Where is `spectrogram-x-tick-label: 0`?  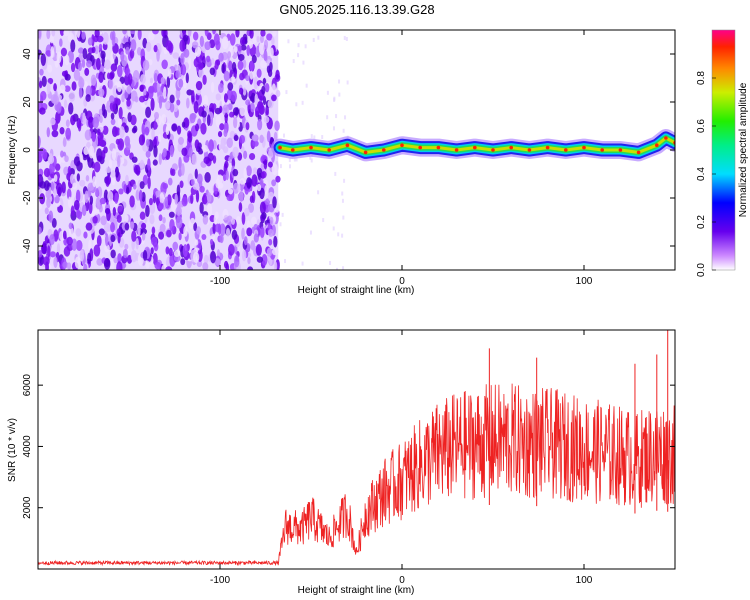 spectrogram-x-tick-label: 0 is located at coordinates (402, 281).